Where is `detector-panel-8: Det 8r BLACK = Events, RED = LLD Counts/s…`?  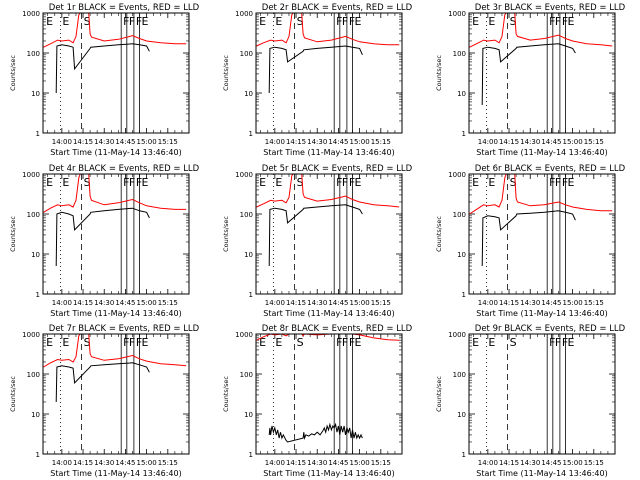
detector-panel-8: Det 8r BLACK = Events, RED = LLD Counts/s… is located at coordinates (317, 401).